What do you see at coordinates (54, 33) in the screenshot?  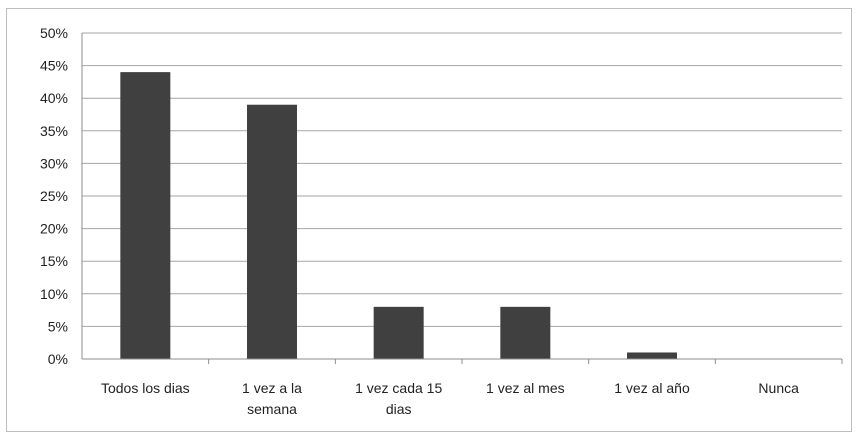 I see `y-tick-label: 50%` at bounding box center [54, 33].